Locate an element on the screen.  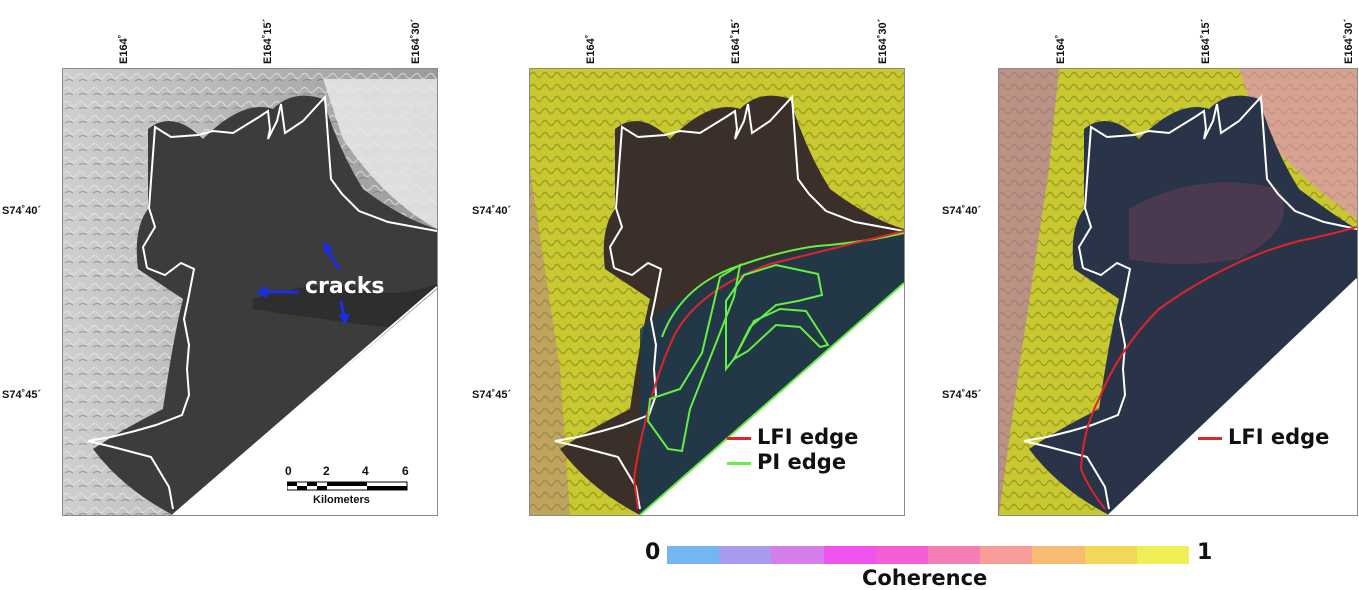
lfi-edge is located at coordinates (1218, 368).